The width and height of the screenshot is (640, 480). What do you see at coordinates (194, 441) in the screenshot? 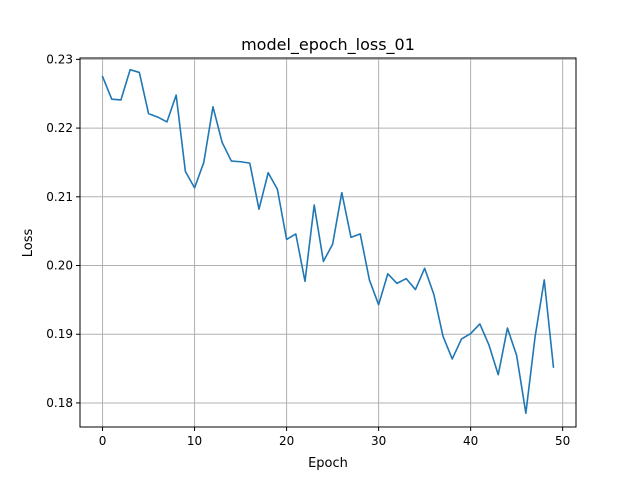
I see `x-tick-label: 10` at bounding box center [194, 441].